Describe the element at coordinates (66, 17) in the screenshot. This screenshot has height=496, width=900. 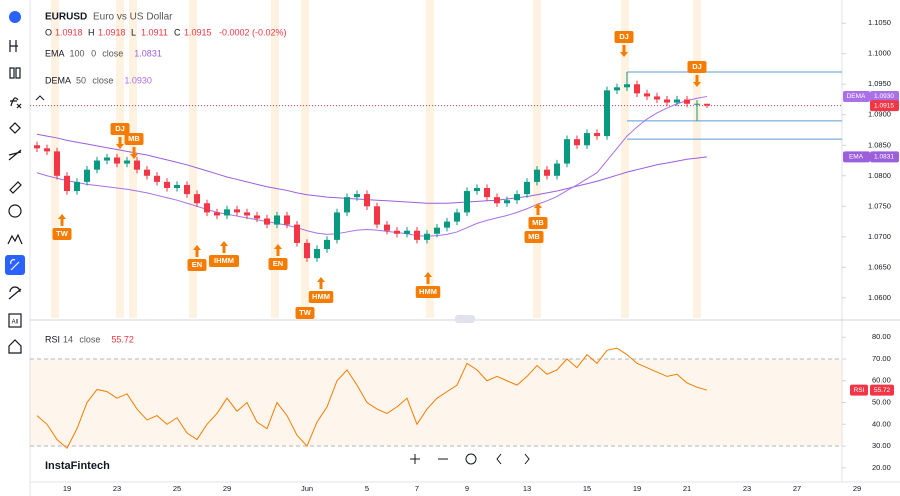
I see `symbol: EURUSD` at that location.